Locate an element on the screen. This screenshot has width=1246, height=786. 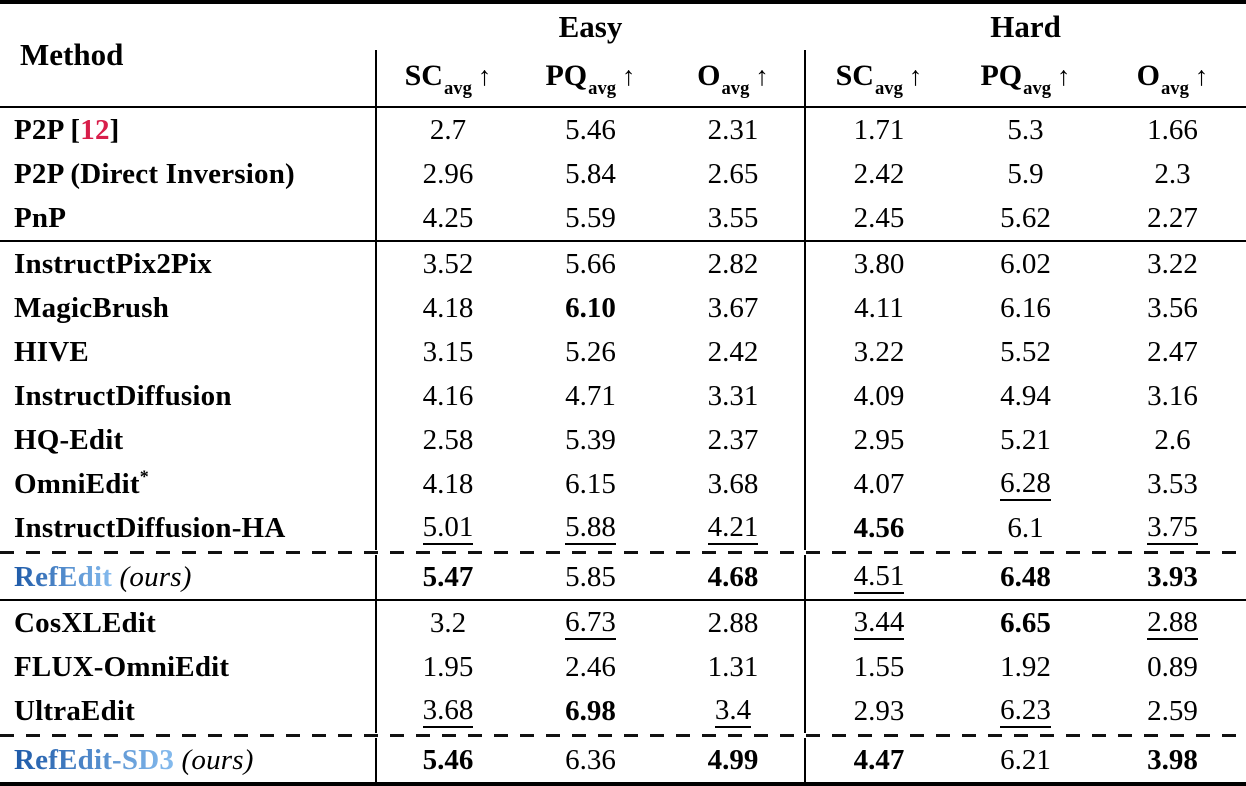
value-cell: 3.68 is located at coordinates (447, 711).